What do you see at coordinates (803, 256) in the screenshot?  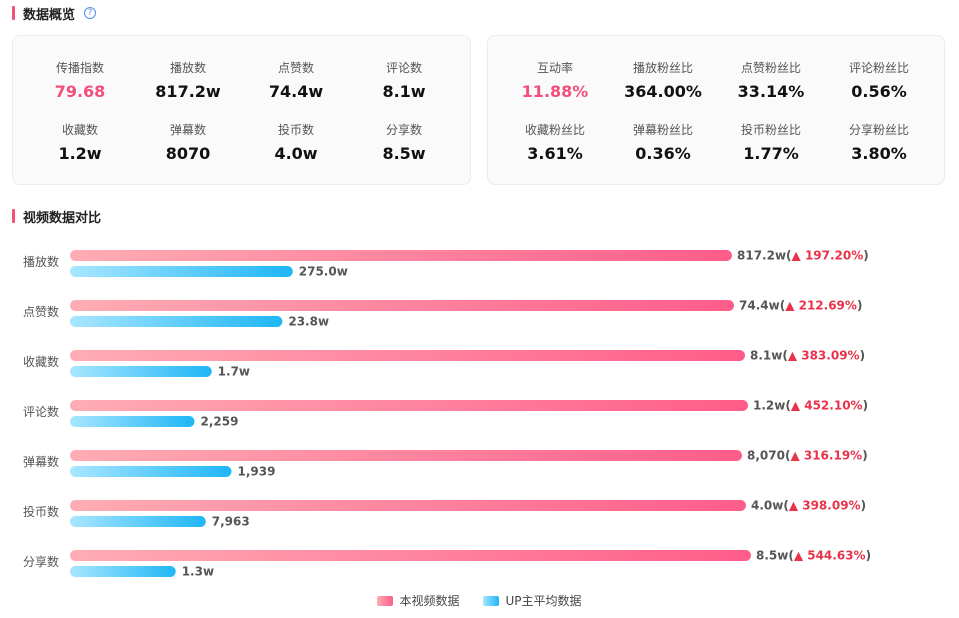 I see `bar-video-label: 817.2w(▲ 197.20%)` at bounding box center [803, 256].